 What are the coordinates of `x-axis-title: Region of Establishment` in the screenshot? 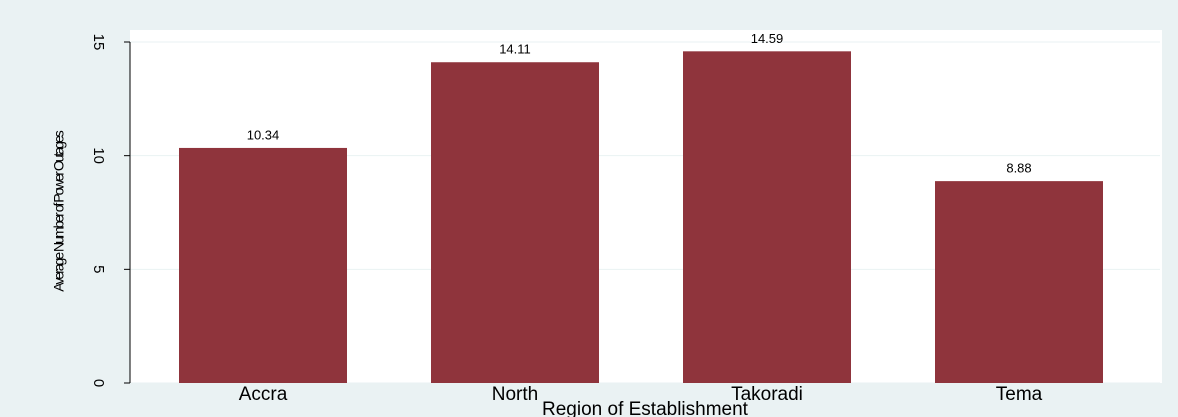 It's located at (645, 408).